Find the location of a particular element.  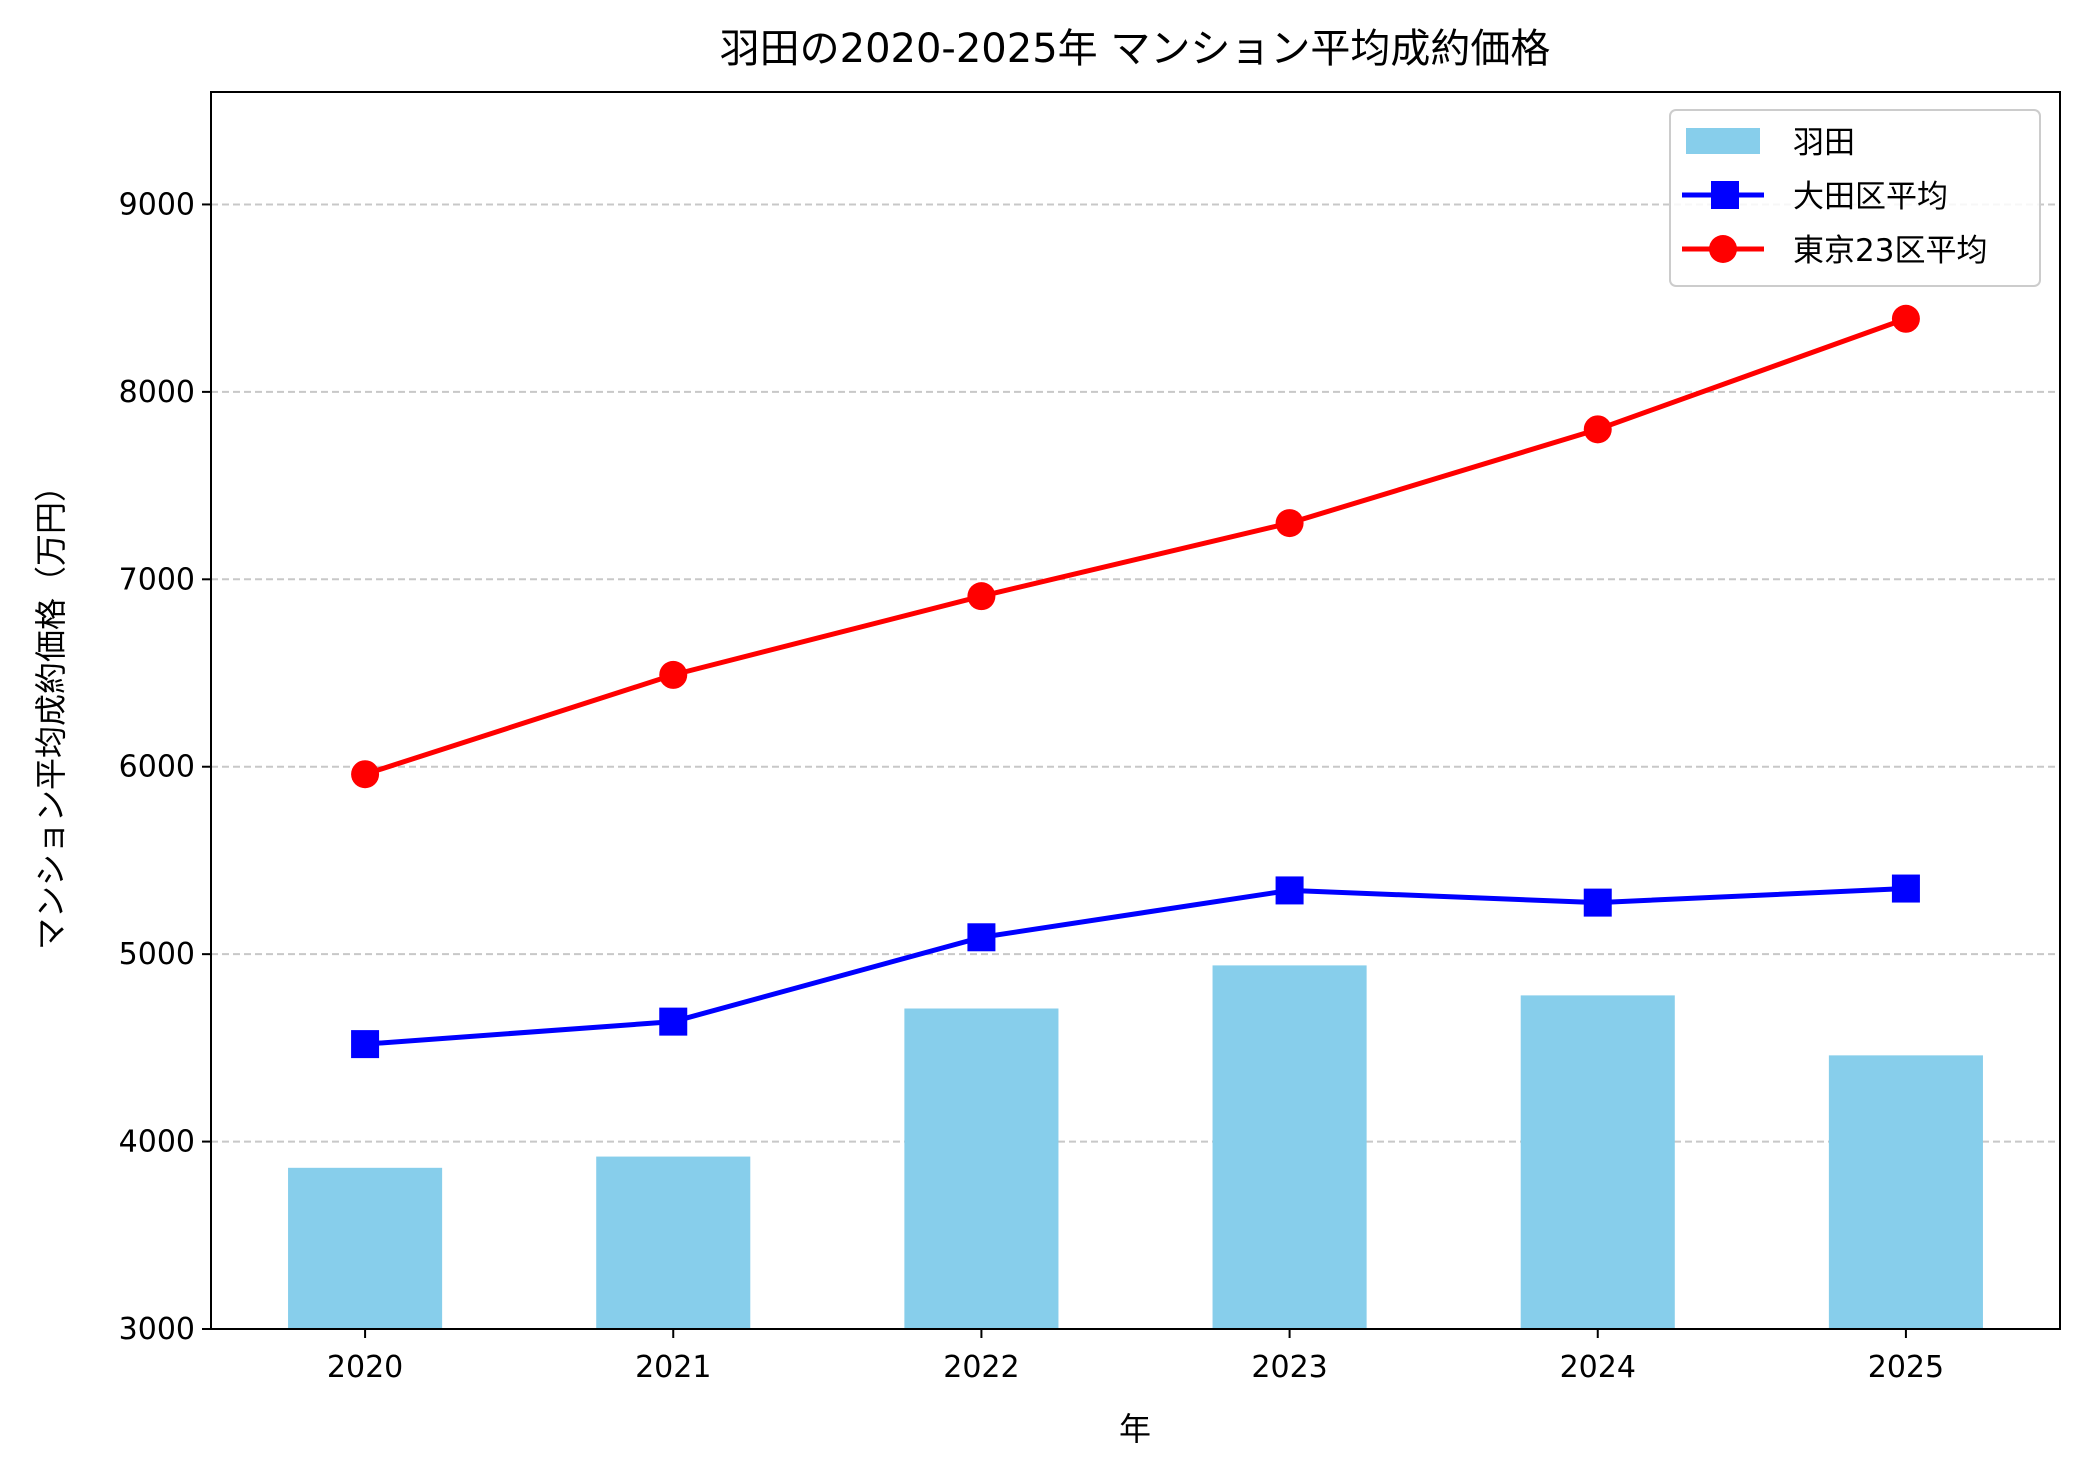

bar-2025 is located at coordinates (1905, 1192).